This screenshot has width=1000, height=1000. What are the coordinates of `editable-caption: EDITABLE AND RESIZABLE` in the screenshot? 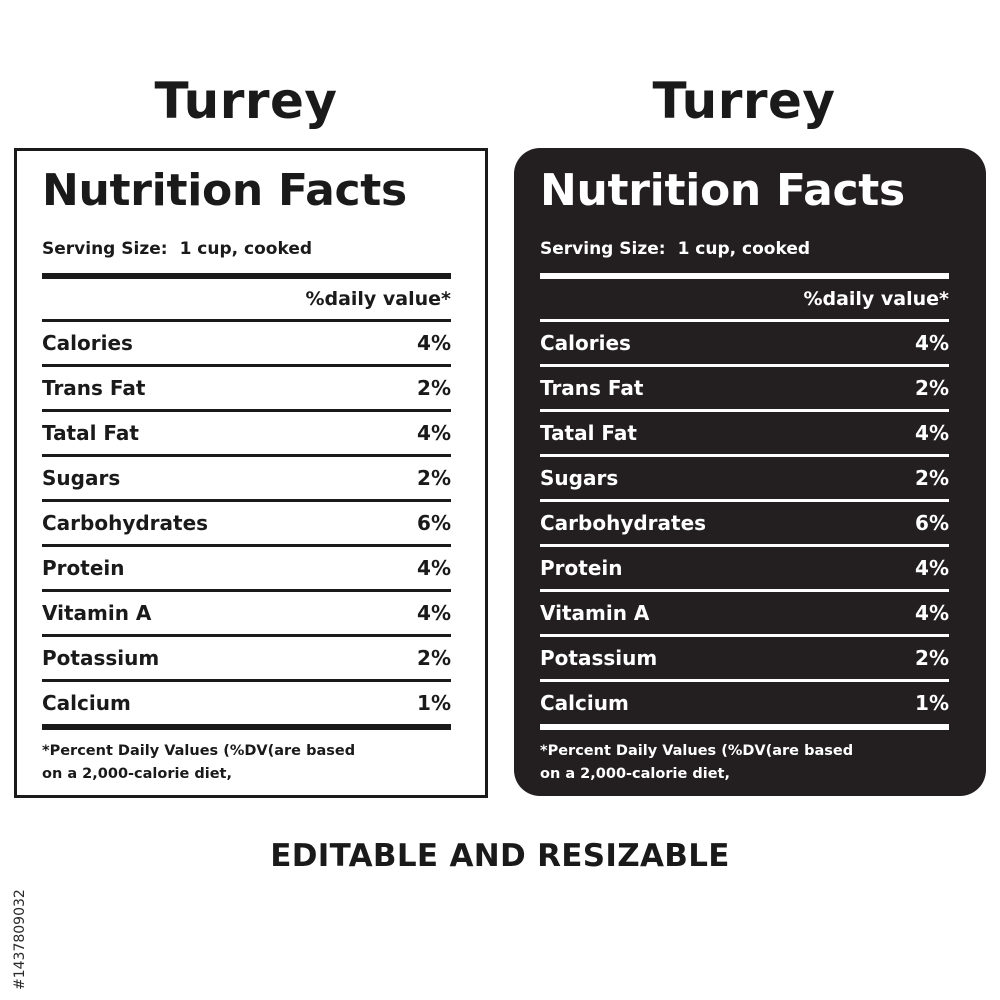 It's located at (500, 856).